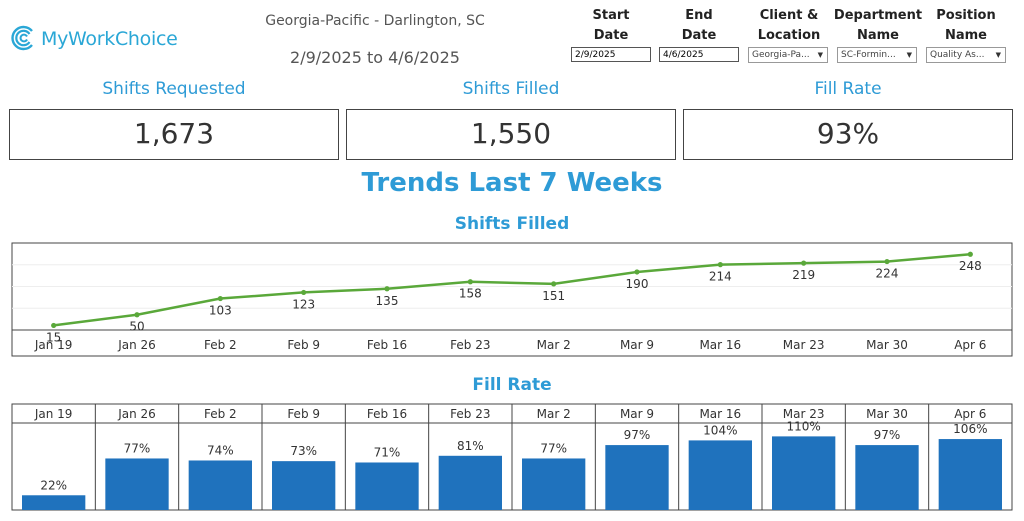  I want to click on x-tick-label: Mar 16, so click(720, 345).